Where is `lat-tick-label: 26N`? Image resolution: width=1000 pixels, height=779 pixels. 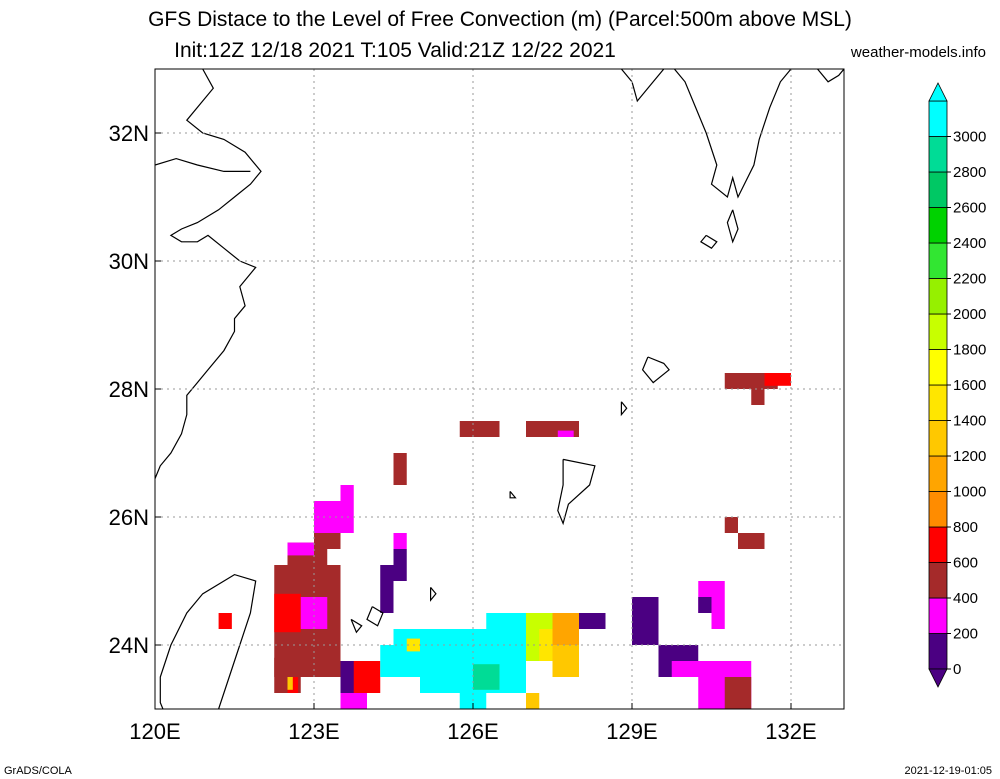 lat-tick-label: 26N is located at coordinates (129, 517).